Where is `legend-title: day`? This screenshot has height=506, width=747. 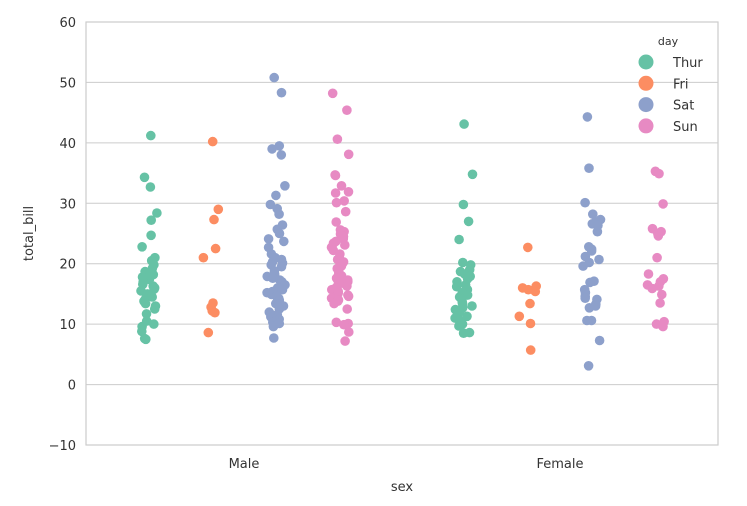 legend-title: day is located at coordinates (668, 41).